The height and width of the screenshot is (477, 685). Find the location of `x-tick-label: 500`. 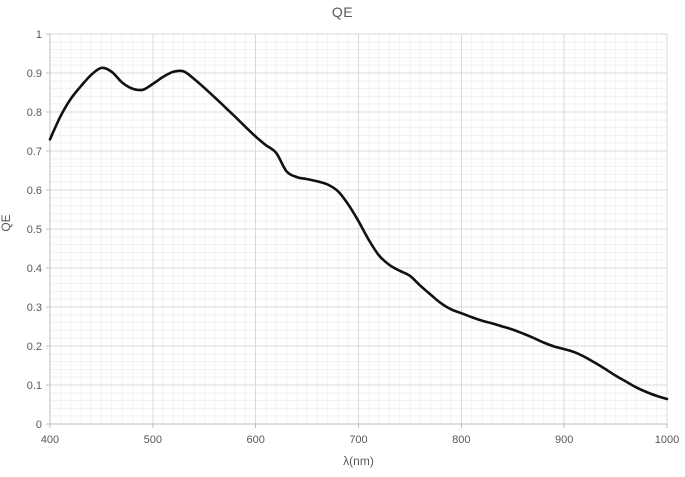

x-tick-label: 500 is located at coordinates (153, 440).